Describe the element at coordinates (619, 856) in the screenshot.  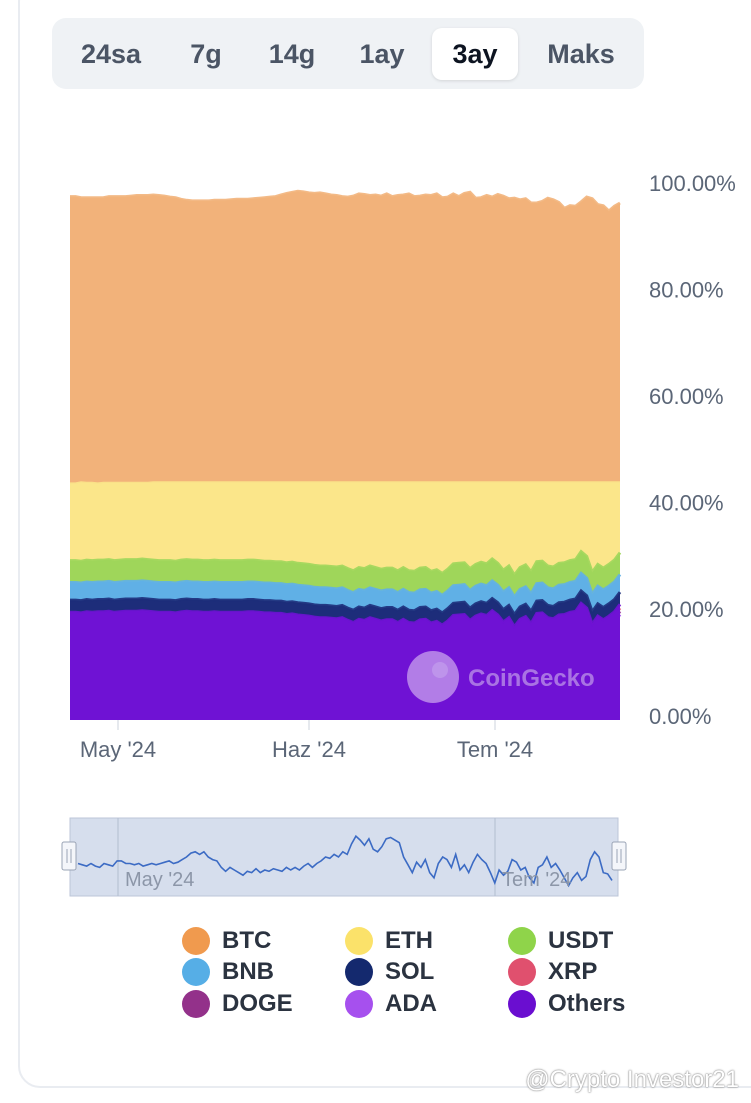
I see `navigator-right-handle` at that location.